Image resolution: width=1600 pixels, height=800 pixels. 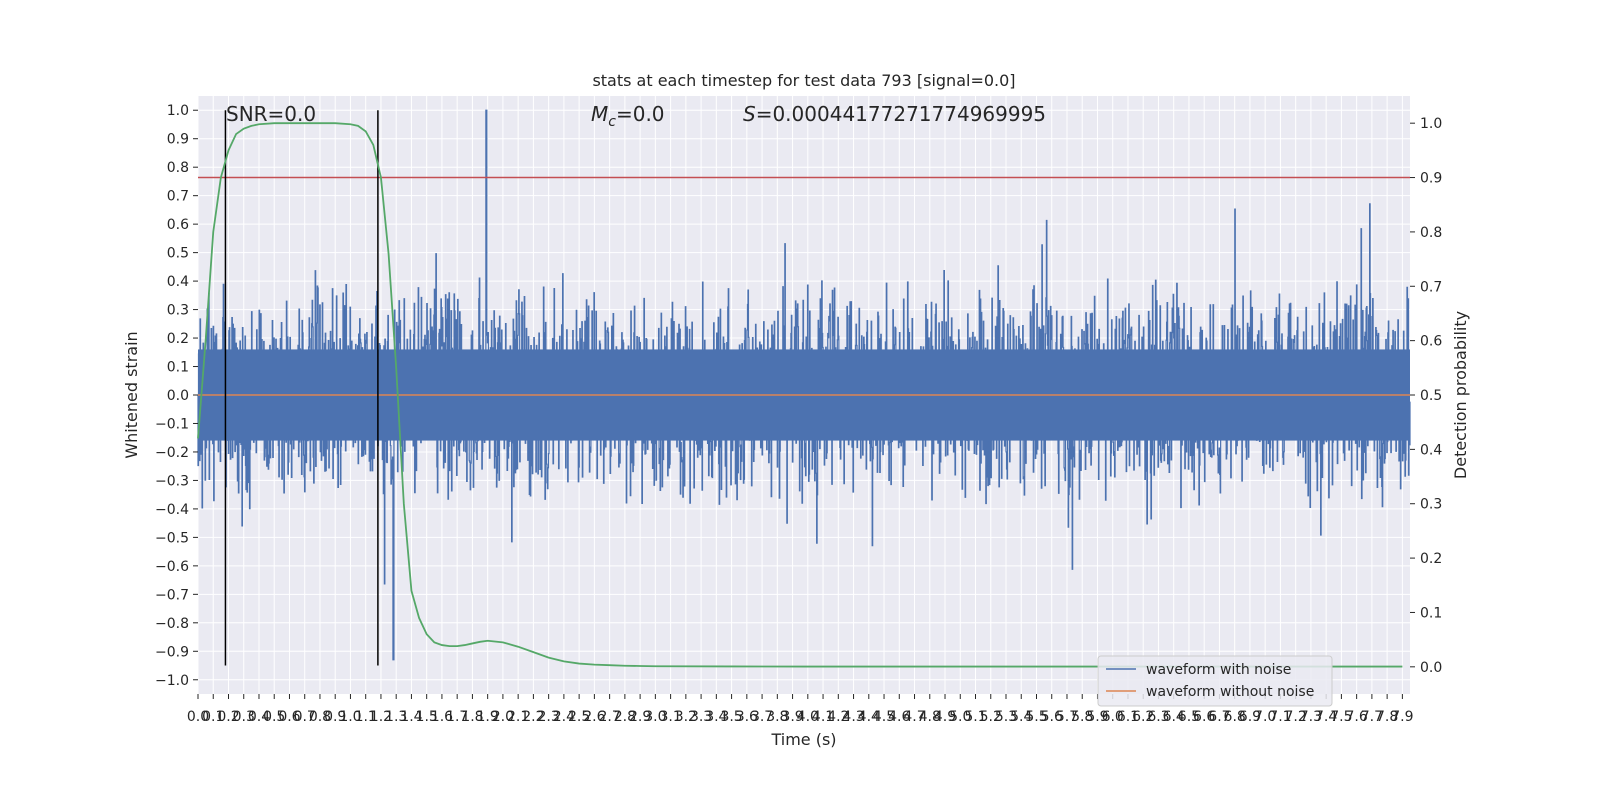 What do you see at coordinates (975, 717) in the screenshot?
I see `x-tick-label: 5.1` at bounding box center [975, 717].